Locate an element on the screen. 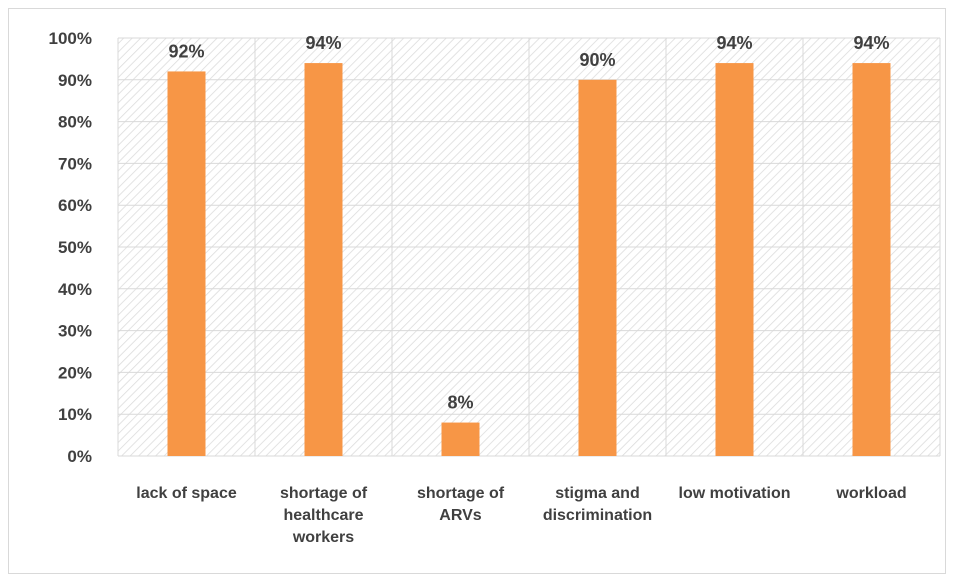 The width and height of the screenshot is (958, 582). x-category-label: shortage of healthcare workers is located at coordinates (324, 515).